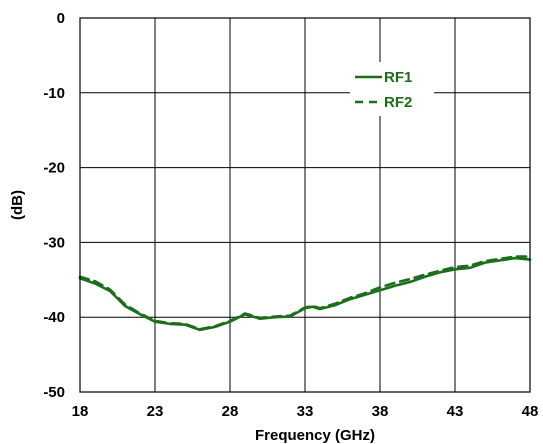 The image size is (543, 444). I want to click on x-tick-label: 33, so click(305, 411).